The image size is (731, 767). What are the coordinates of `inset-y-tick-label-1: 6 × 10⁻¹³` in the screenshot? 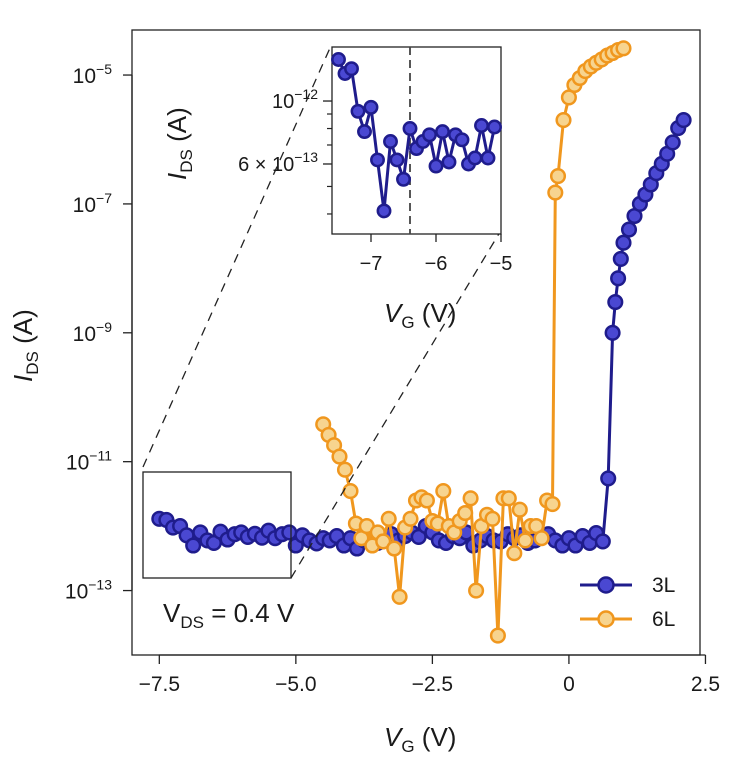 It's located at (278, 162).